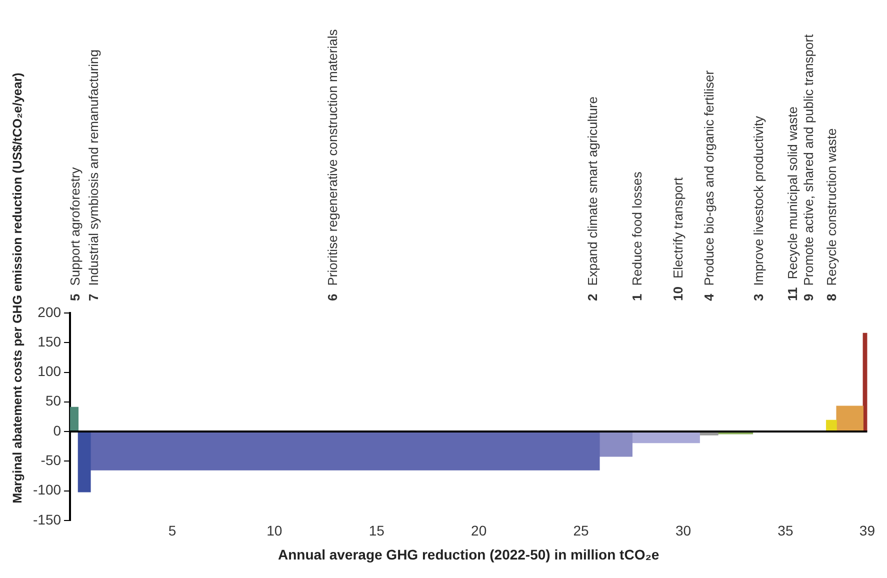 The image size is (887, 578). What do you see at coordinates (53, 400) in the screenshot?
I see `y-tick-label: 50` at bounding box center [53, 400].